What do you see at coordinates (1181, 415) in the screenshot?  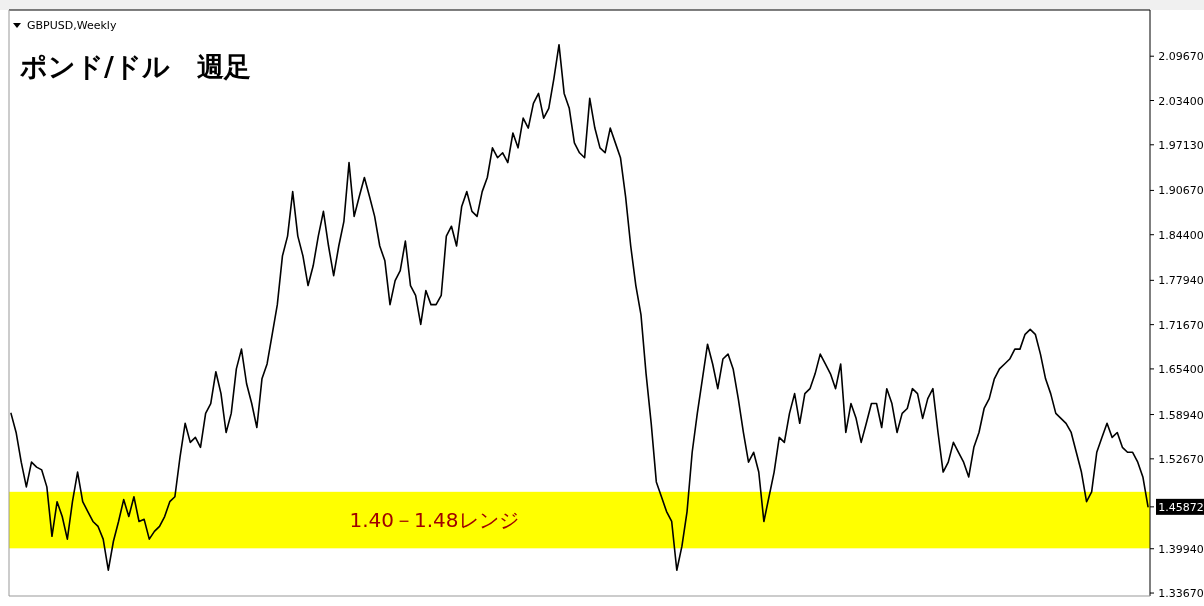 I see `y-tick-label: 1.58940` at bounding box center [1181, 415].